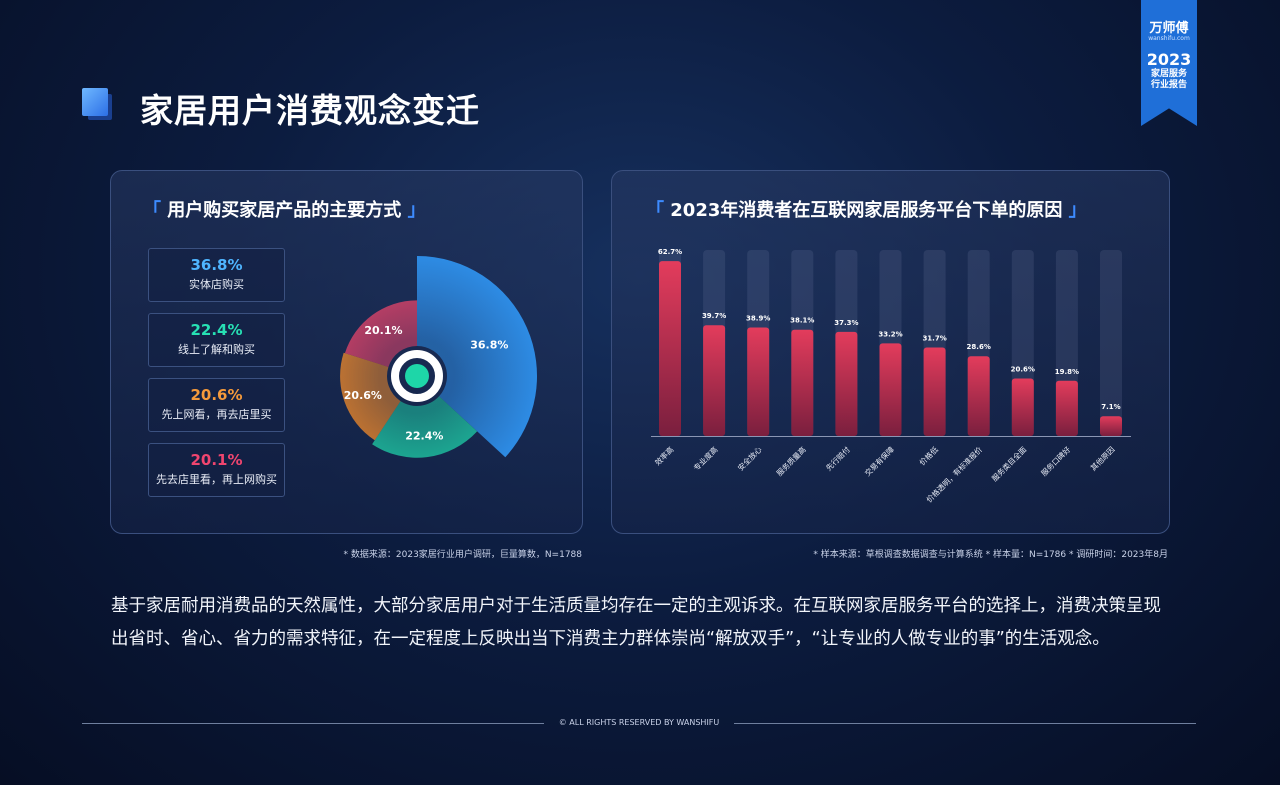  What do you see at coordinates (383, 330) in the screenshot?
I see `pie-slice-label: 20.1%` at bounding box center [383, 330].